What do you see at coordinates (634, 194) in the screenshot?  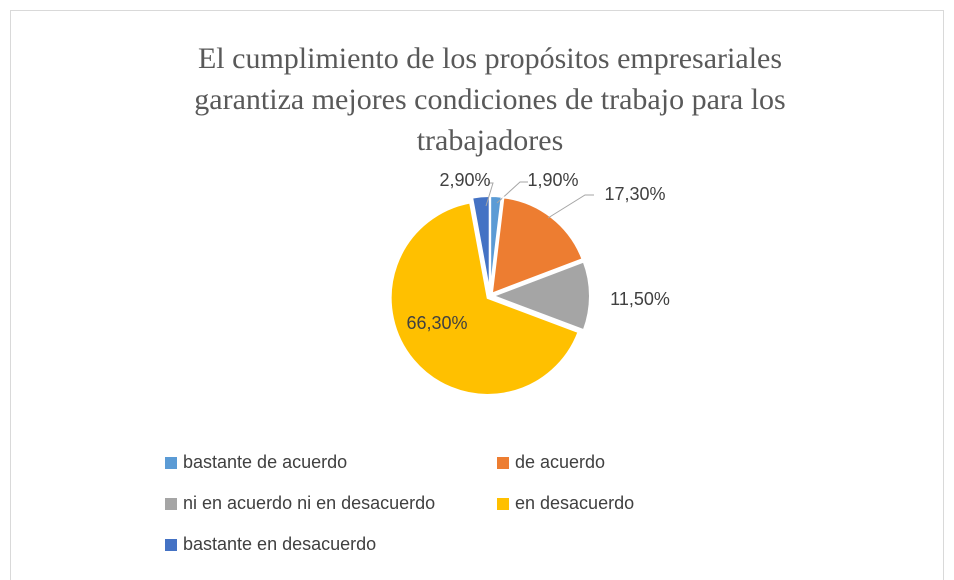 I see `data-label: 17,30%` at bounding box center [634, 194].